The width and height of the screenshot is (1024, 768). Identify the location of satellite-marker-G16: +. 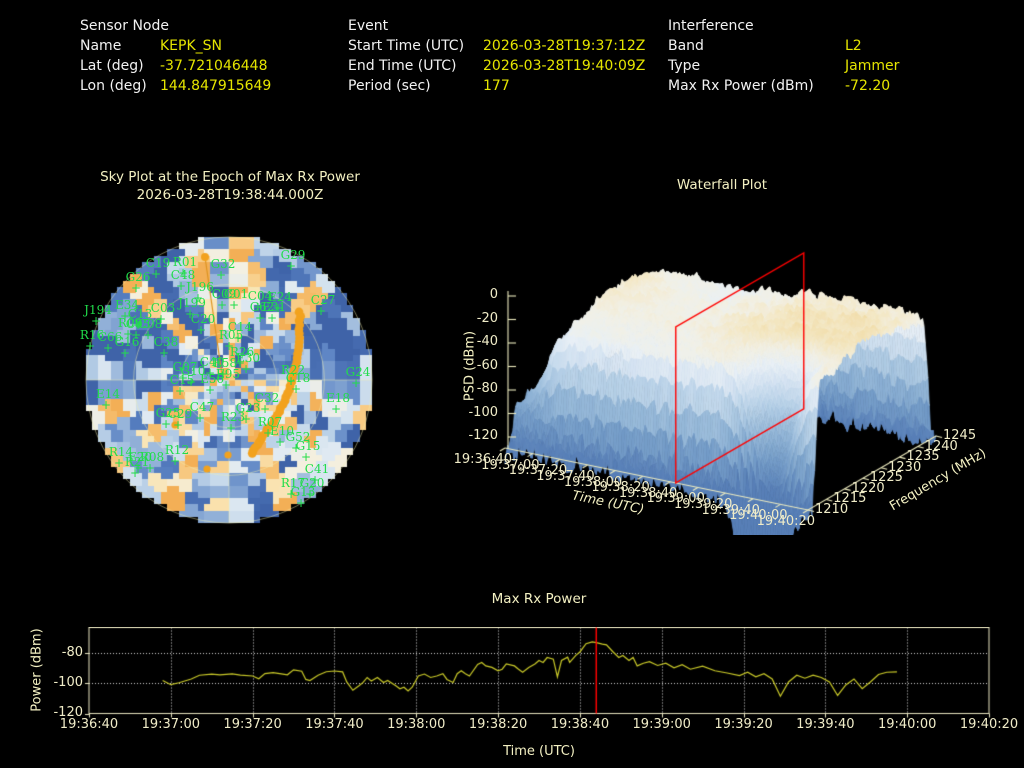
(125, 353).